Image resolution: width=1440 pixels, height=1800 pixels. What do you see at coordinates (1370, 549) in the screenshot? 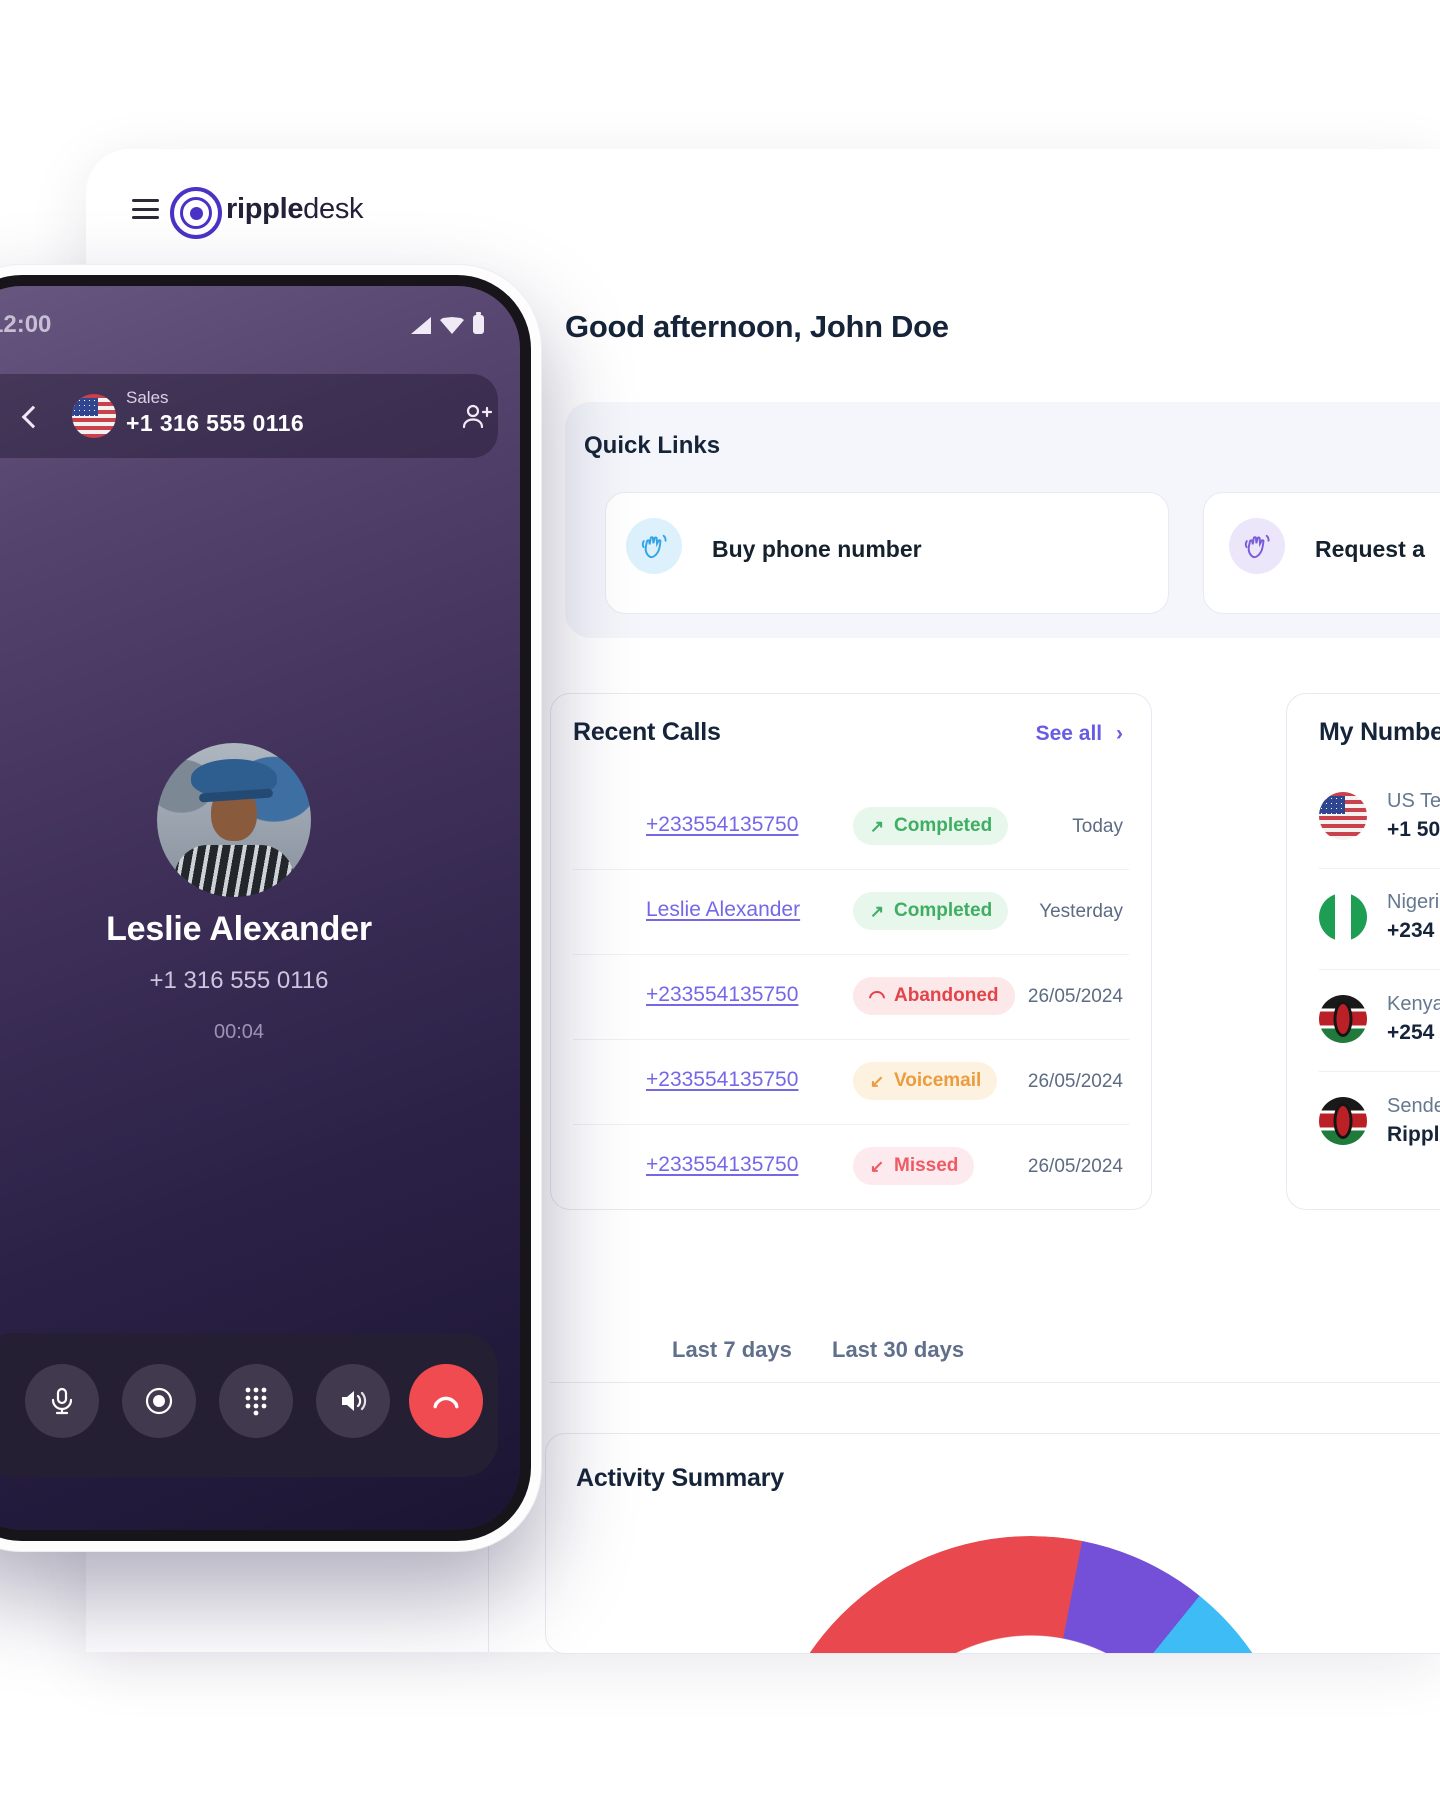
I see `quick-link-label: Request a` at bounding box center [1370, 549].